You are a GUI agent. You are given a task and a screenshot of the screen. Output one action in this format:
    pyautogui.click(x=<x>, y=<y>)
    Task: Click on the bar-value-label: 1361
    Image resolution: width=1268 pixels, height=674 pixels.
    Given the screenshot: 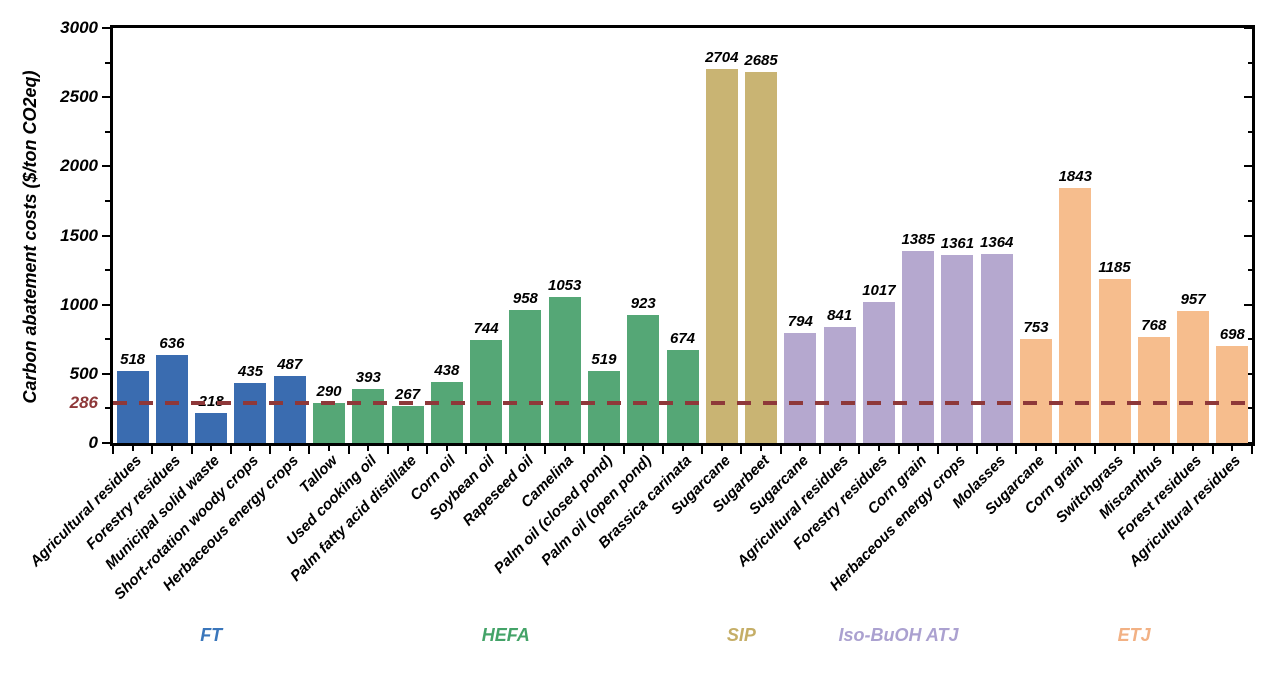 What is the action you would take?
    pyautogui.click(x=957, y=243)
    